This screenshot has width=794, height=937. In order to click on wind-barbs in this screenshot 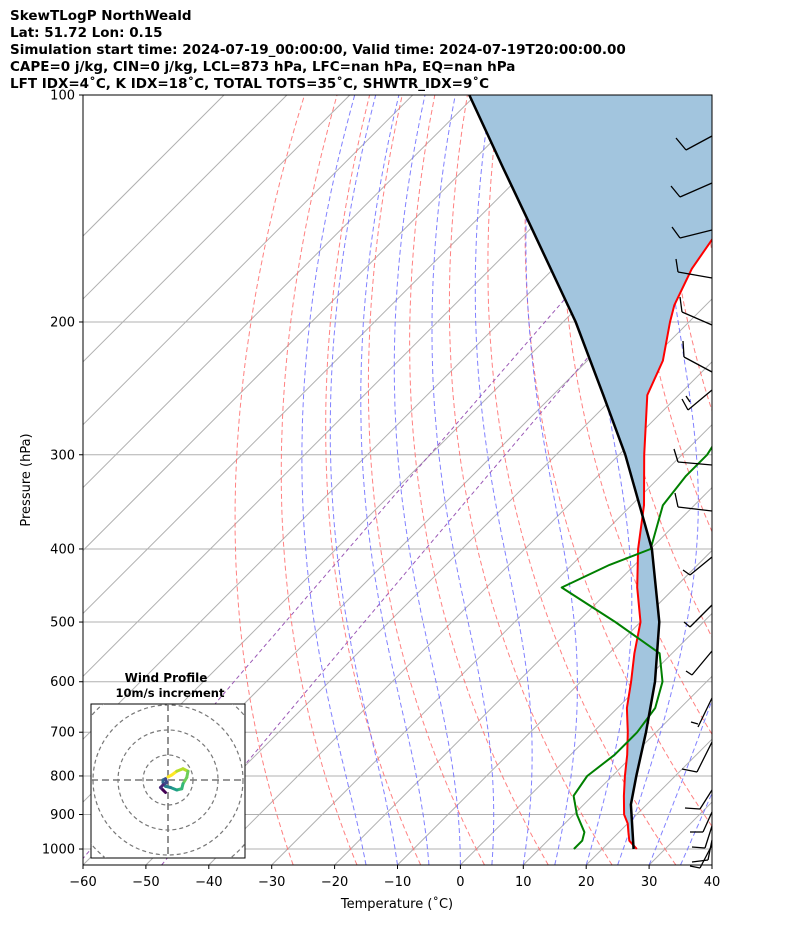, I will do `click(691, 502)`.